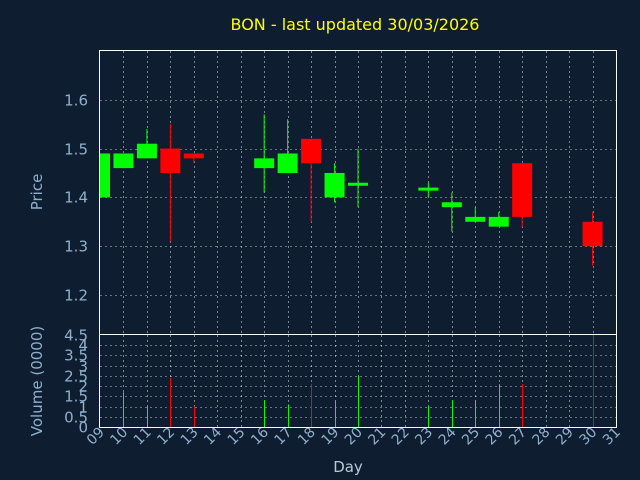 Image resolution: width=640 pixels, height=480 pixels. I want to click on x-axis-label: Day, so click(348, 467).